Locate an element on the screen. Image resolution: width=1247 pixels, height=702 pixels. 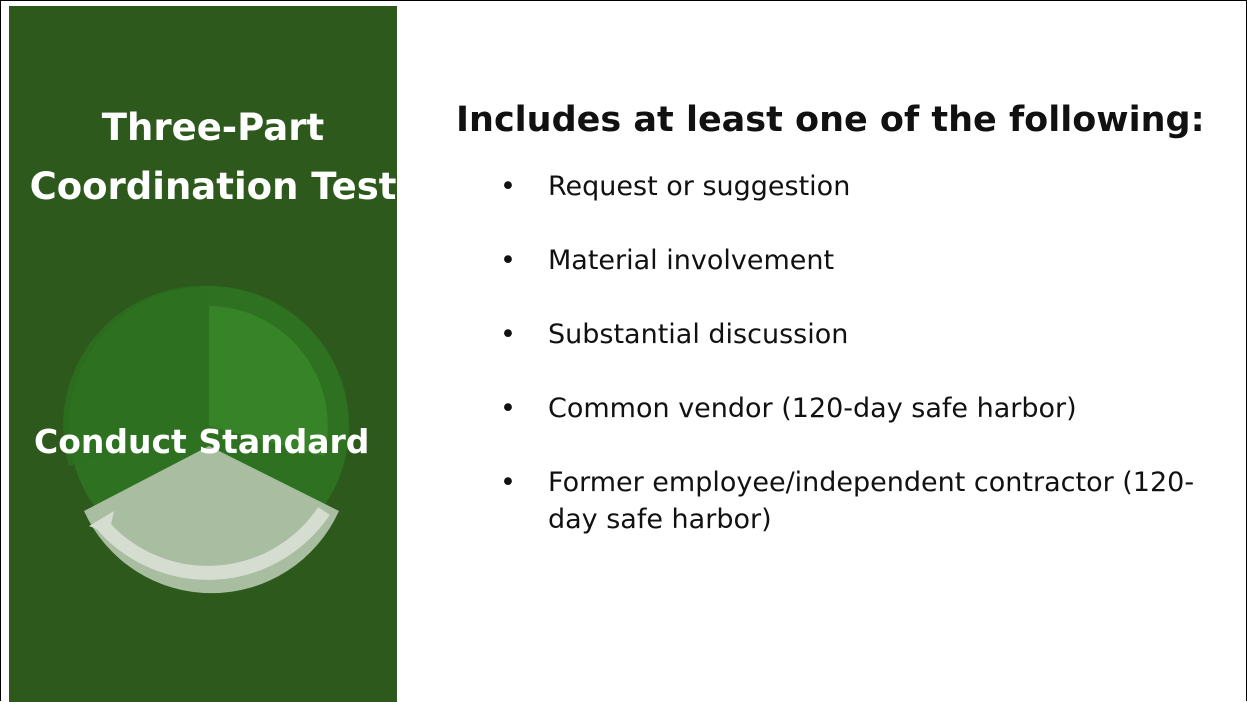
diagram-label: Conduct Standard is located at coordinates (202, 441).